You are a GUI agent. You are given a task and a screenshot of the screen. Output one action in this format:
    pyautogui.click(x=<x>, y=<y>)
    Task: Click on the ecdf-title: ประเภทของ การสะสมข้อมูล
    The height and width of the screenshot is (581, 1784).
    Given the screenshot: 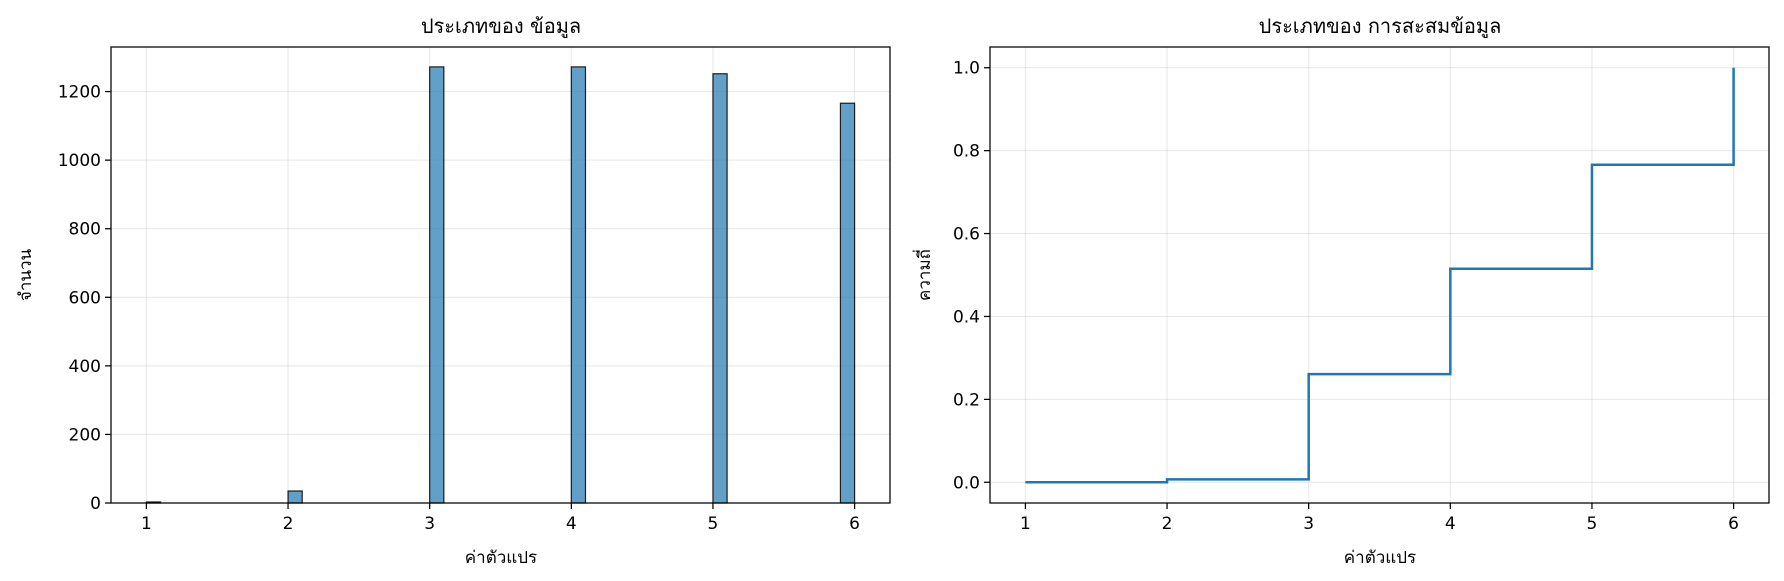 What is the action you would take?
    pyautogui.click(x=1380, y=26)
    